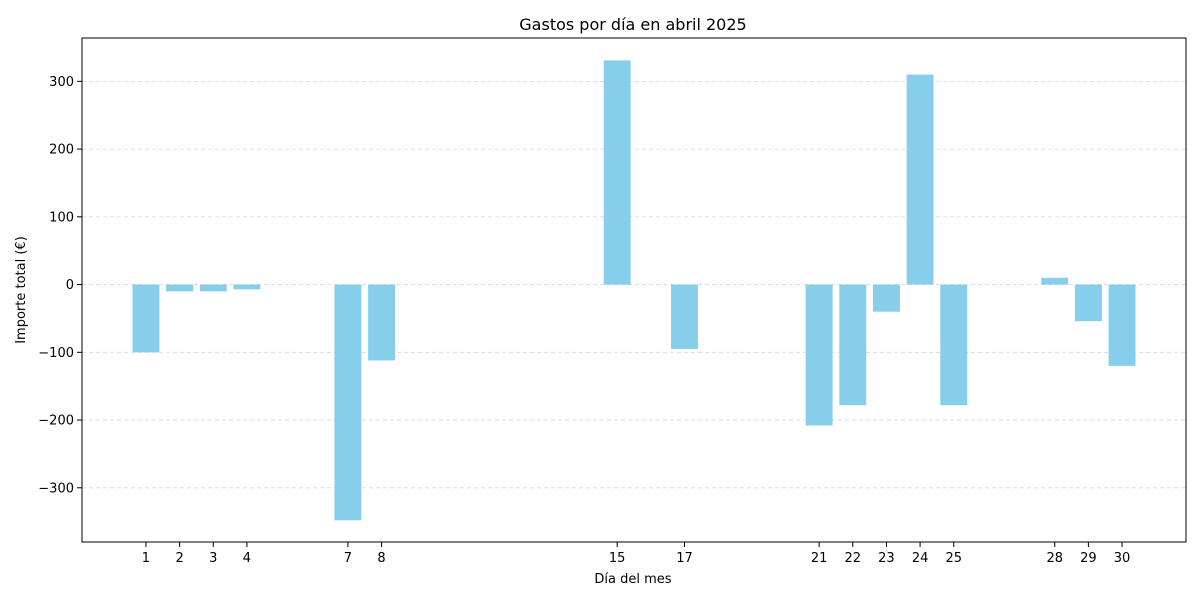 The height and width of the screenshot is (604, 1200). I want to click on x-tick-label: 7, so click(348, 558).